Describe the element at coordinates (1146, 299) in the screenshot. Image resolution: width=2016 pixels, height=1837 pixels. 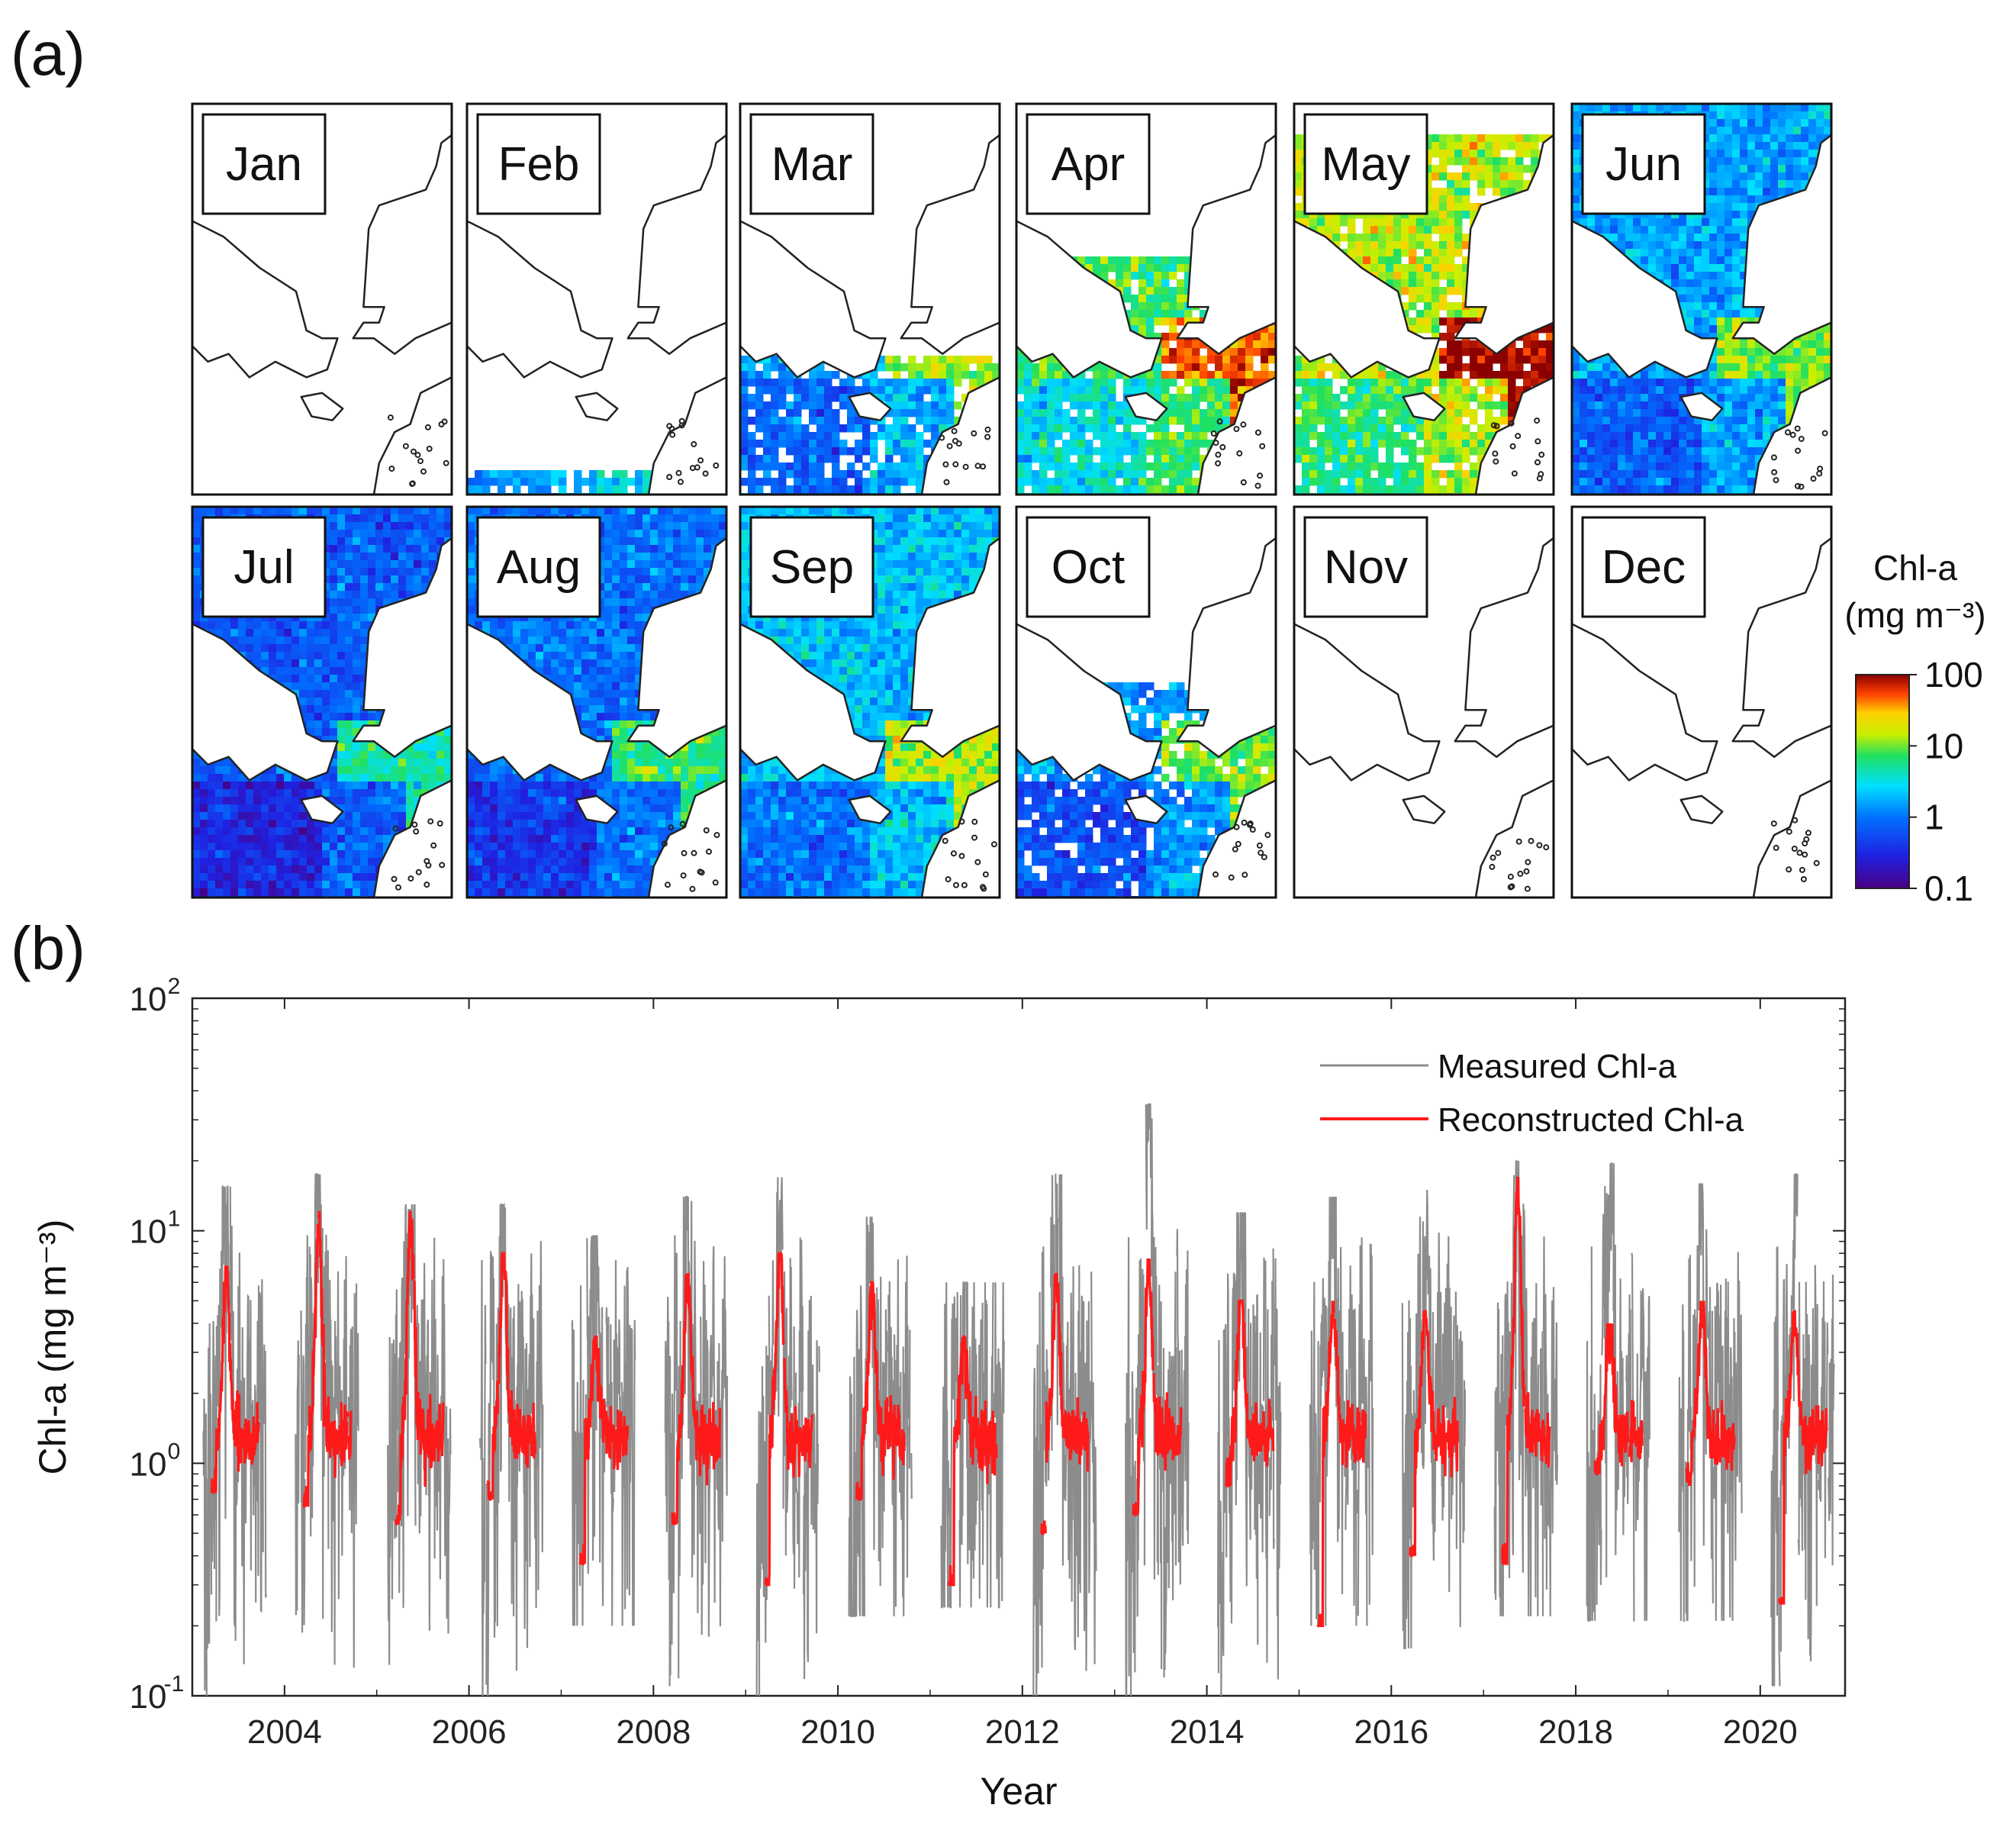
I see `map-apr: Apr` at that location.